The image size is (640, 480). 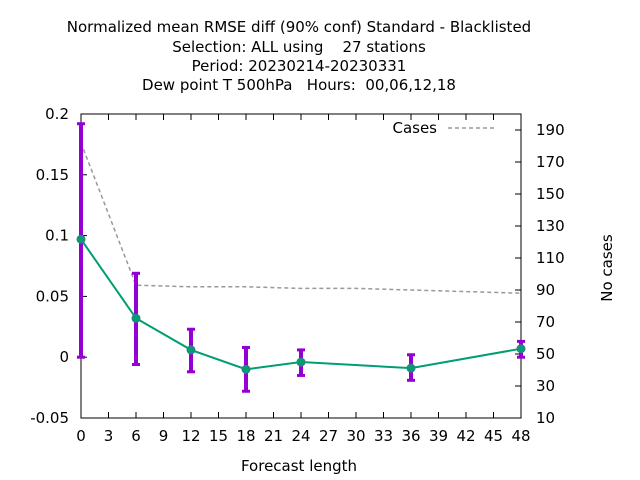 What do you see at coordinates (57, 114) in the screenshot?
I see `y-left-tick-label: 0.2` at bounding box center [57, 114].